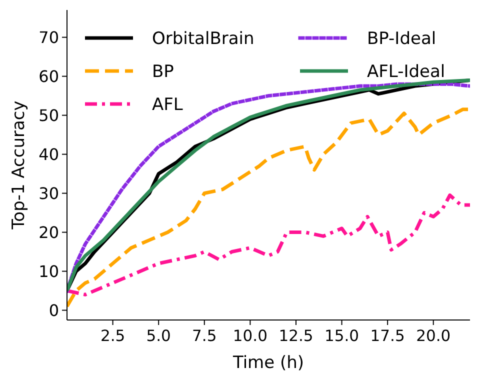  What do you see at coordinates (48, 232) in the screenshot?
I see `y-tick-label: 20` at bounding box center [48, 232].